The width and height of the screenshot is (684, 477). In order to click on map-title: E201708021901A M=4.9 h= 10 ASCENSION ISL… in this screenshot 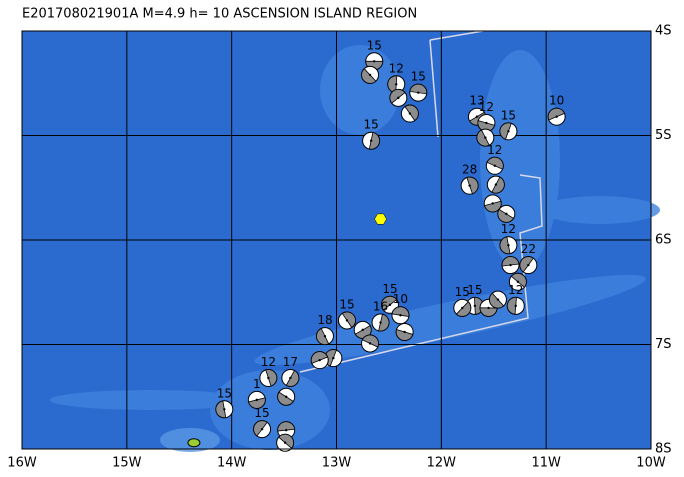, I will do `click(219, 14)`.